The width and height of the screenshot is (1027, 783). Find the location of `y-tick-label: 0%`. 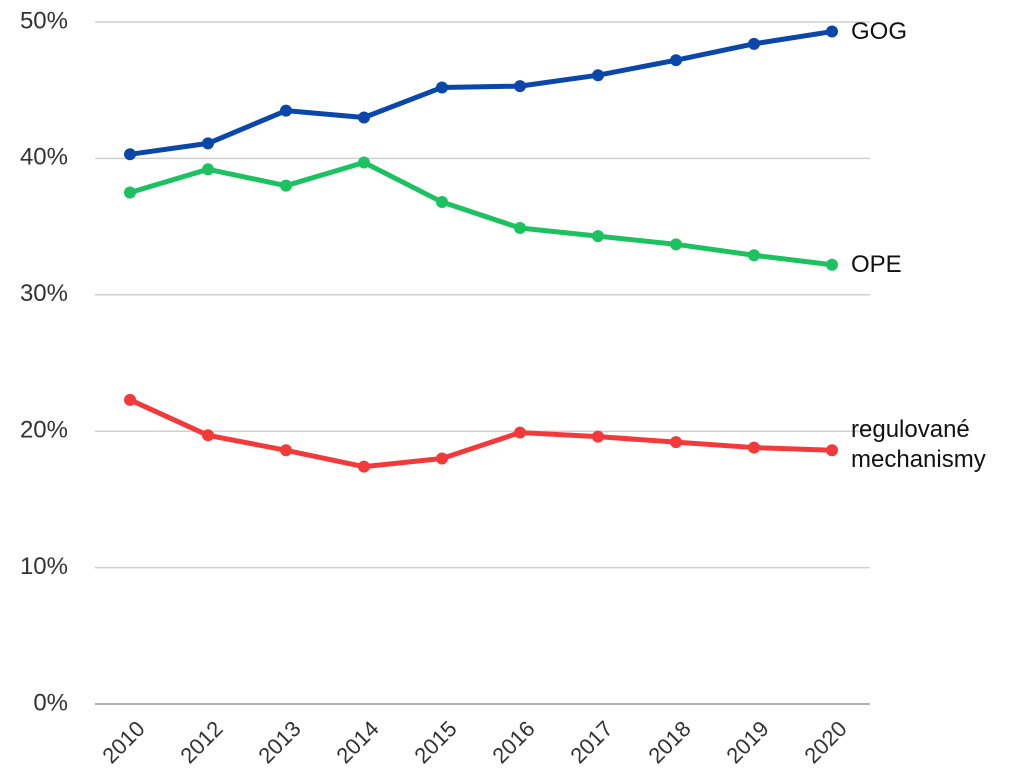

y-tick-label: 0% is located at coordinates (50, 702).